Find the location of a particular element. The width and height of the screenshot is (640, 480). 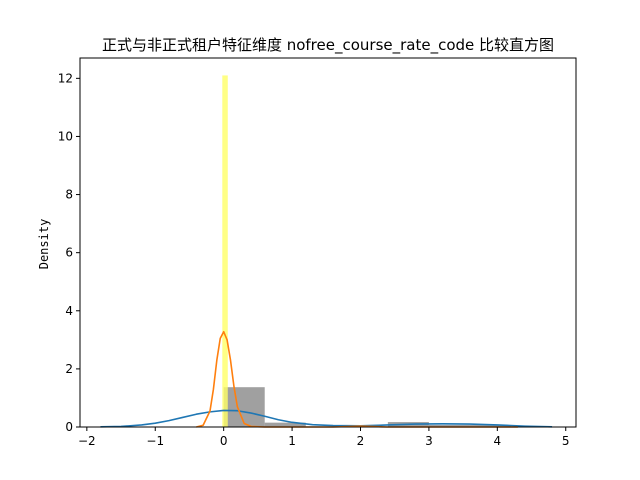

y-tick-label: 2 is located at coordinates (69, 369).